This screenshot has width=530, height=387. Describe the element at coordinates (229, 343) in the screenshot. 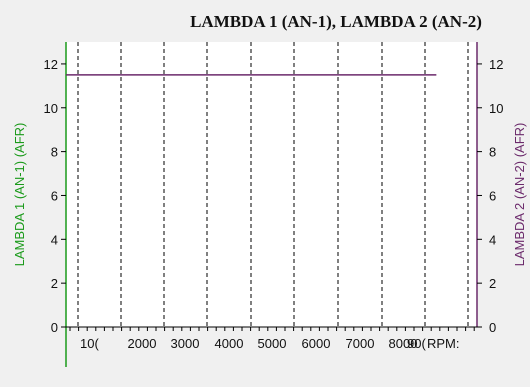

I see `x-tick-label: 4000` at that location.